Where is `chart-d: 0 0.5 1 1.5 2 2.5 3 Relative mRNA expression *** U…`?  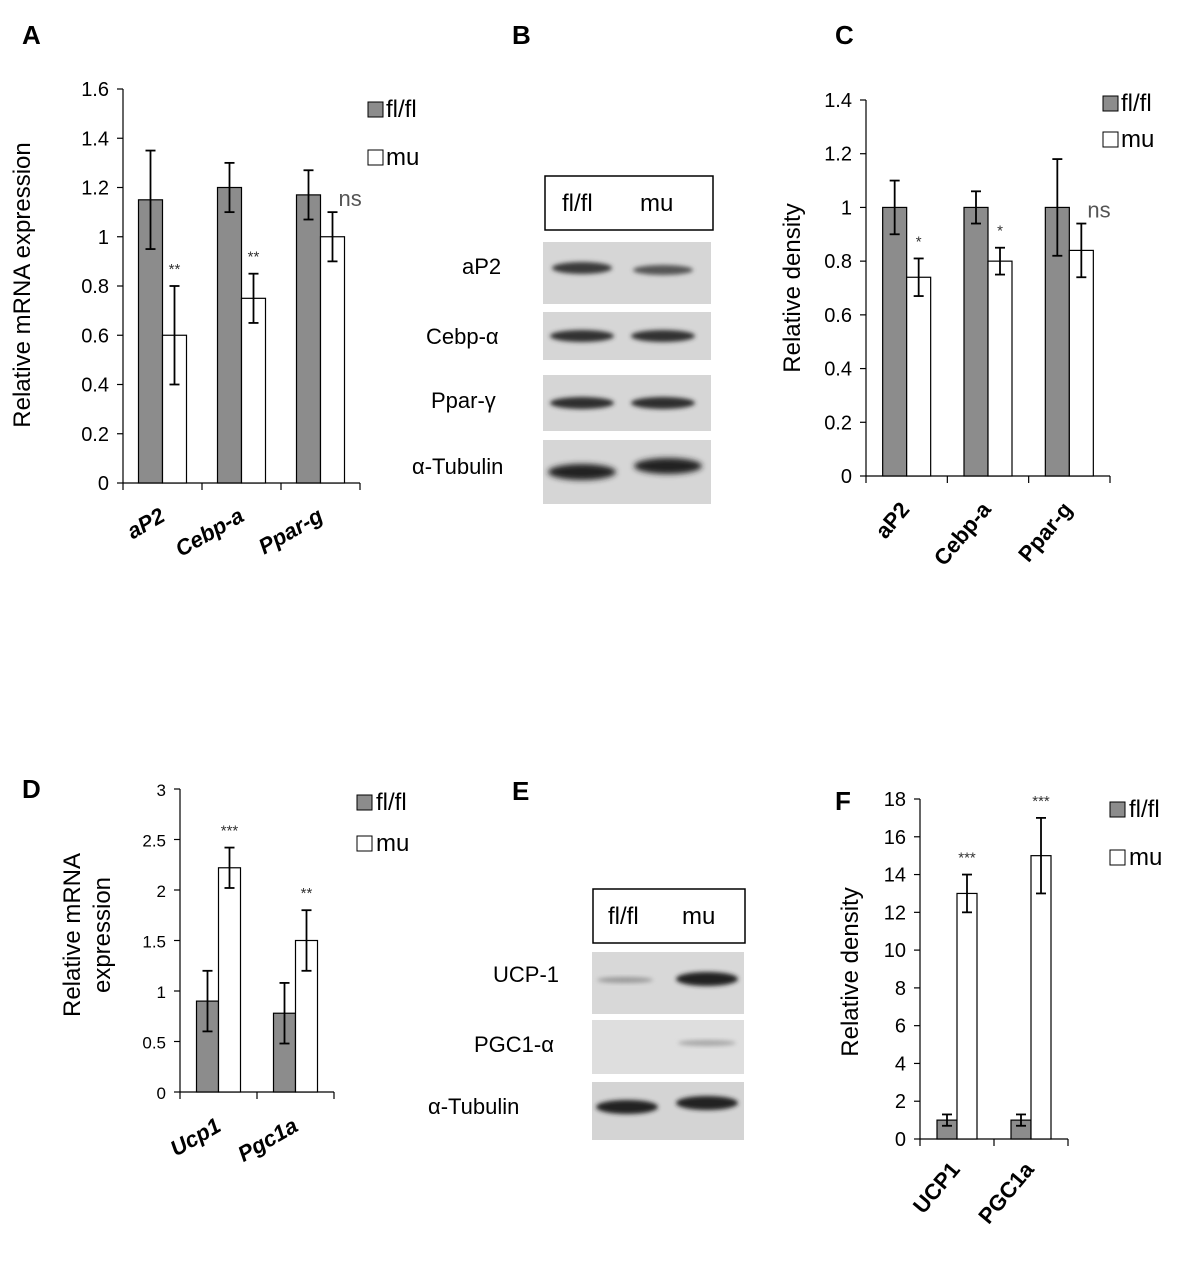
chart-d: 0 0.5 1 1.5 2 2.5 3 Relative mRNA expression *** U… is located at coordinates (197, 974).